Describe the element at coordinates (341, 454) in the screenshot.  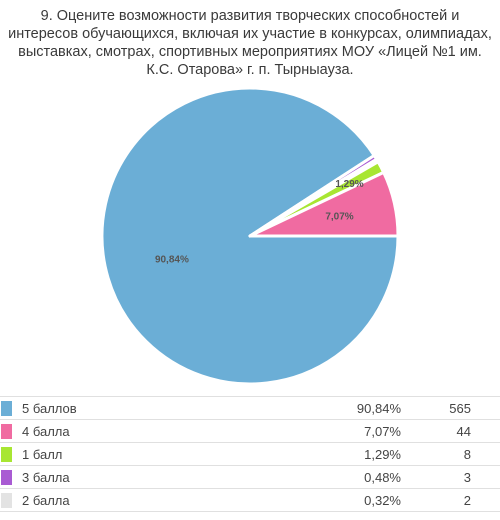
I see `legend-percent: 1,29%` at that location.